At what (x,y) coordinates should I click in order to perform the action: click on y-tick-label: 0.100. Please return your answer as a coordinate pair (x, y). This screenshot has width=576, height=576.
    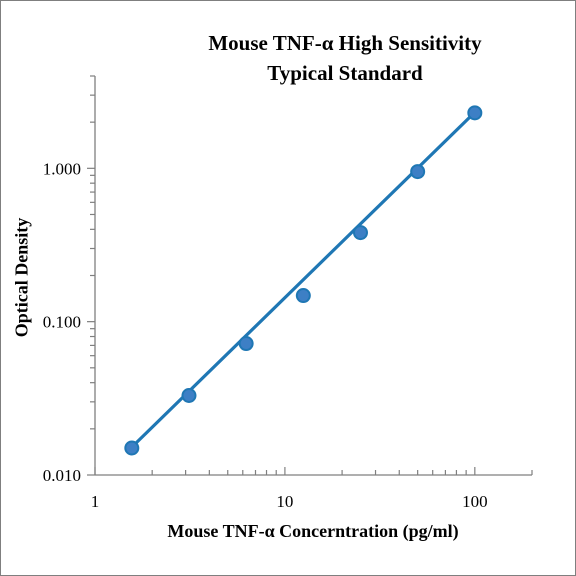
    Looking at the image, I should click on (62, 322).